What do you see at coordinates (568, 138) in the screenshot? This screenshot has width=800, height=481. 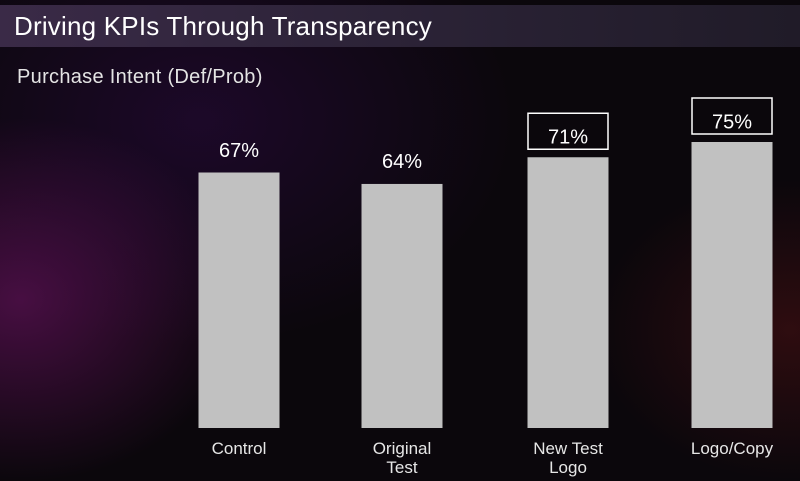 I see `data-label-3: 71%` at bounding box center [568, 138].